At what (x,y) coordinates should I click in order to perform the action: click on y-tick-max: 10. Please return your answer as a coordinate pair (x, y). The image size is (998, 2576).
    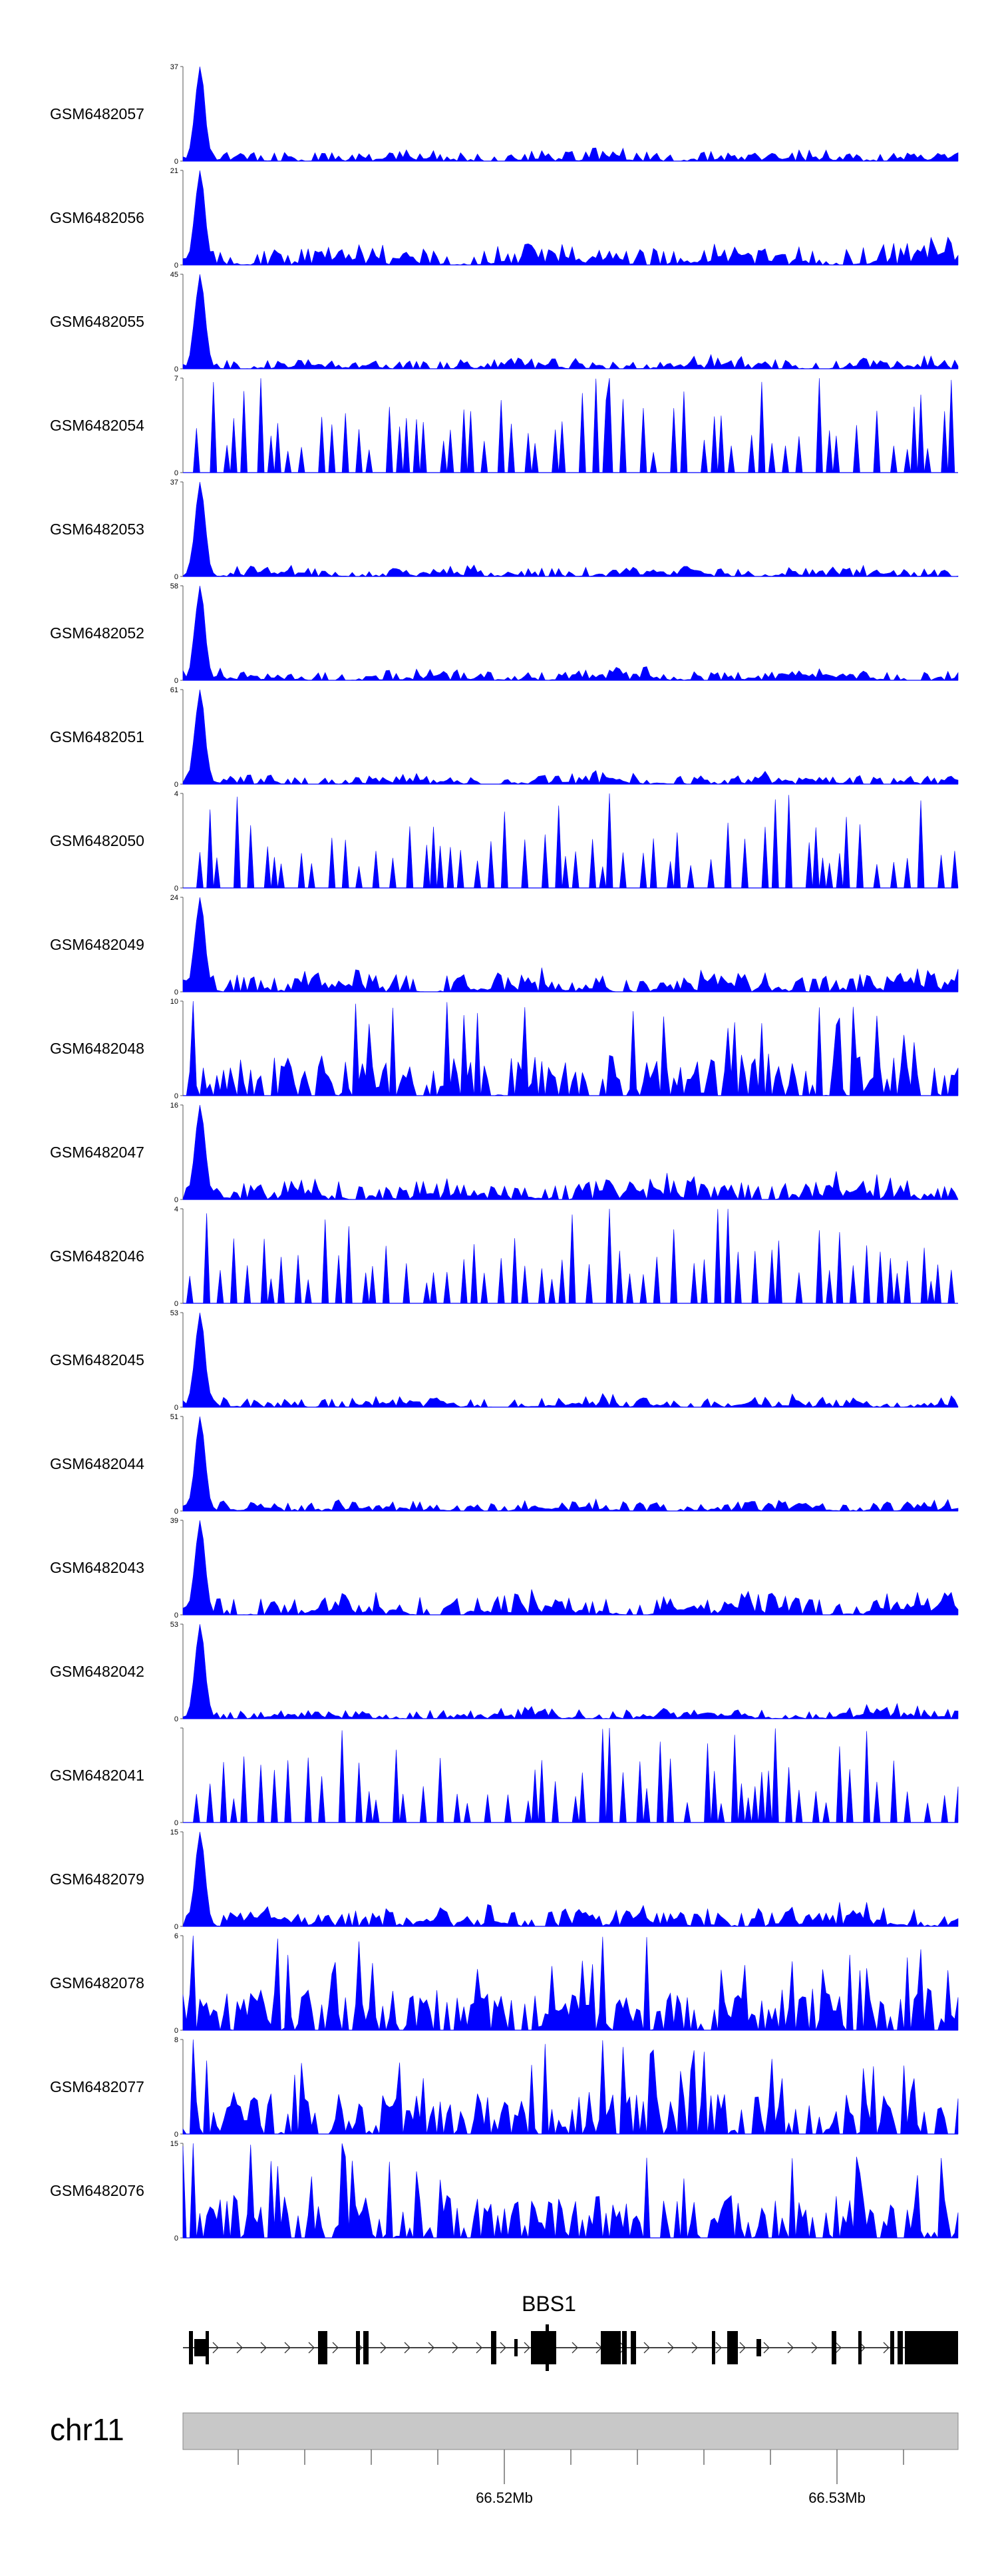
    Looking at the image, I should click on (174, 1002).